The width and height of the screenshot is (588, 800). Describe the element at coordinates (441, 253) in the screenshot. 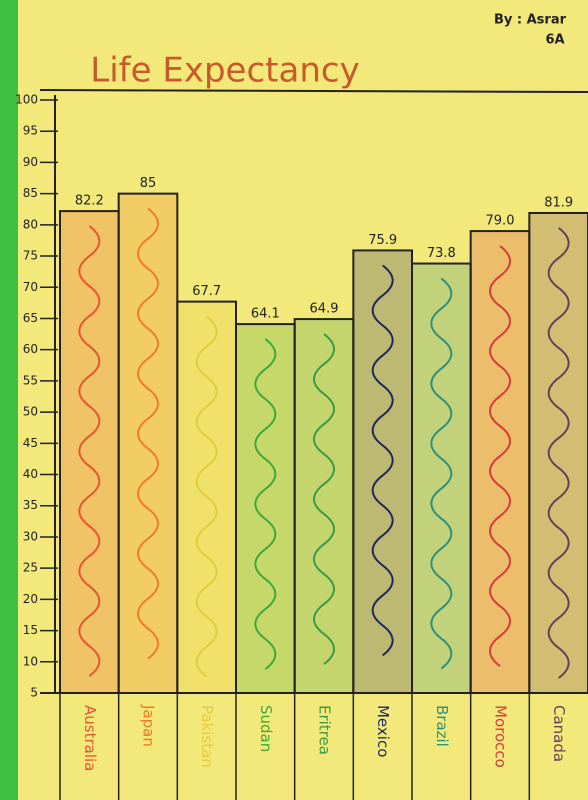

I see `value-label: 73.8` at that location.